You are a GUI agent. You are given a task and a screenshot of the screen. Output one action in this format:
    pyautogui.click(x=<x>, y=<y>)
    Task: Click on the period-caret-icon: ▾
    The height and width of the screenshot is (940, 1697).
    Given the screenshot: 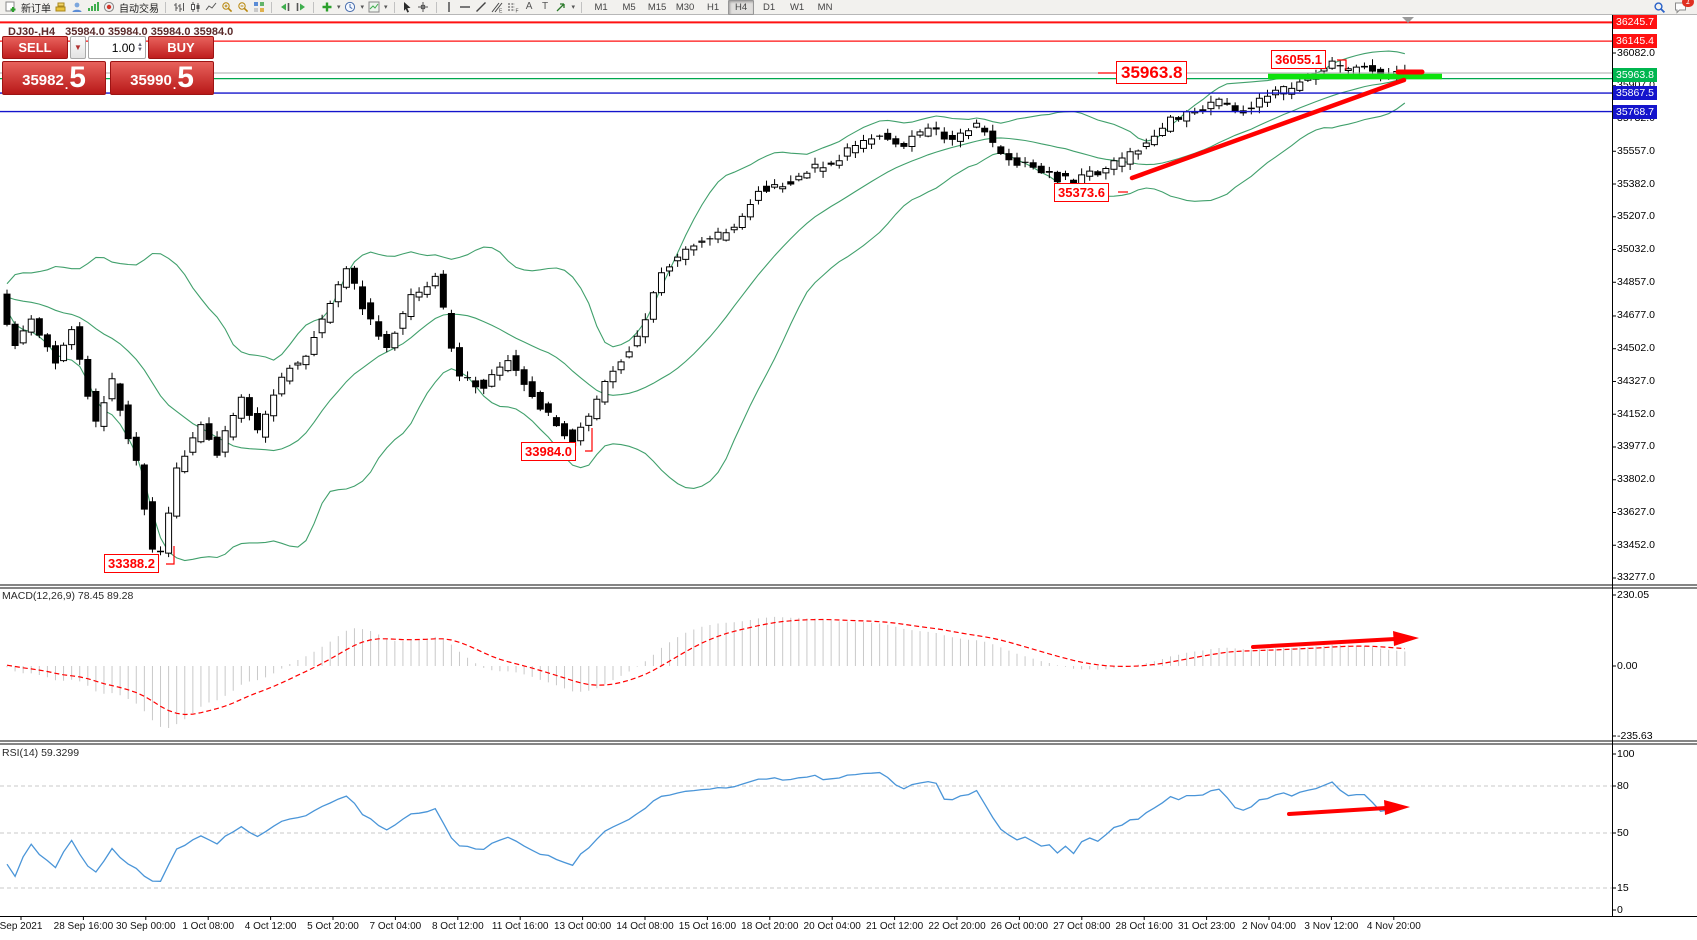 What is the action you would take?
    pyautogui.click(x=362, y=7)
    